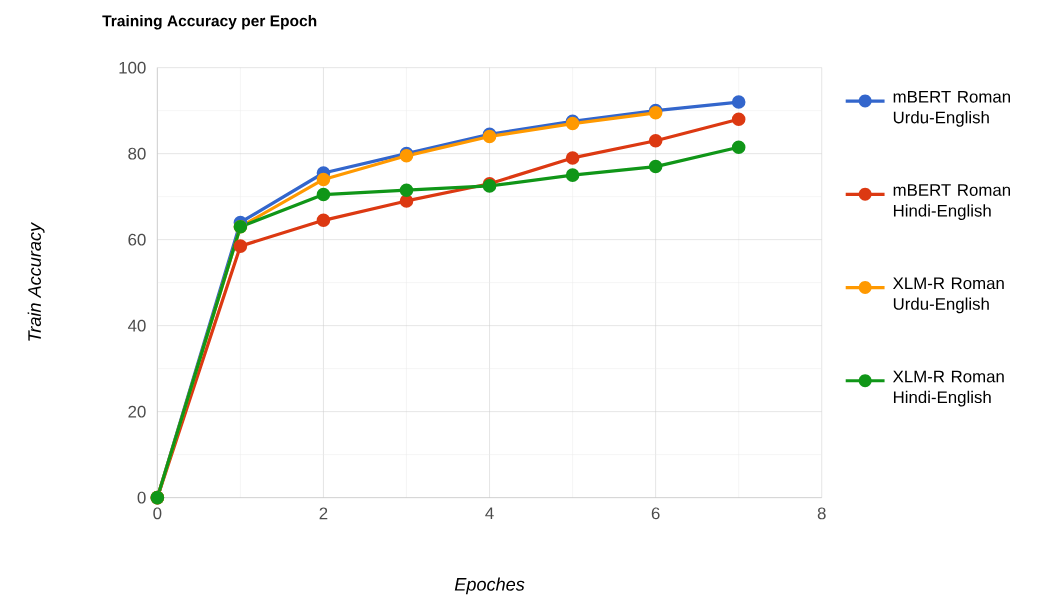 The image size is (1048, 599). Describe the element at coordinates (489, 513) in the screenshot. I see `x-tick-label: 4` at that location.